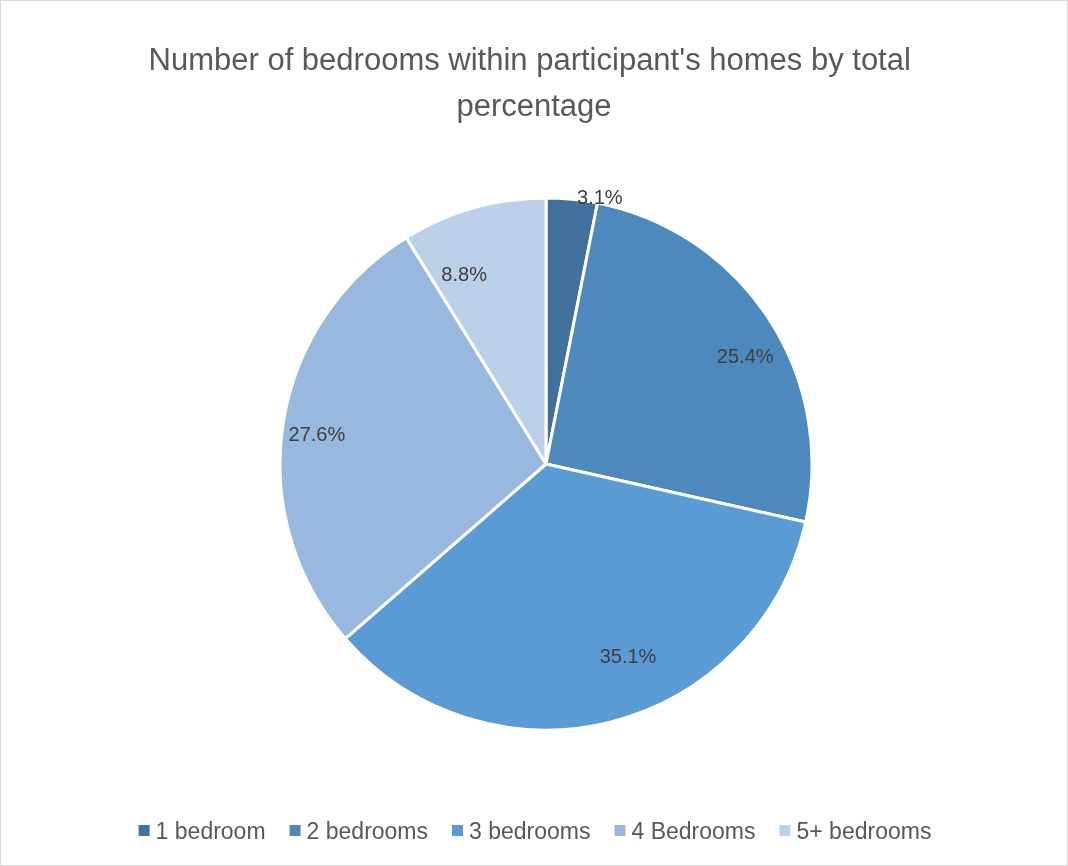 The height and width of the screenshot is (866, 1068). What do you see at coordinates (317, 434) in the screenshot?
I see `data-label: 27.6%` at bounding box center [317, 434].